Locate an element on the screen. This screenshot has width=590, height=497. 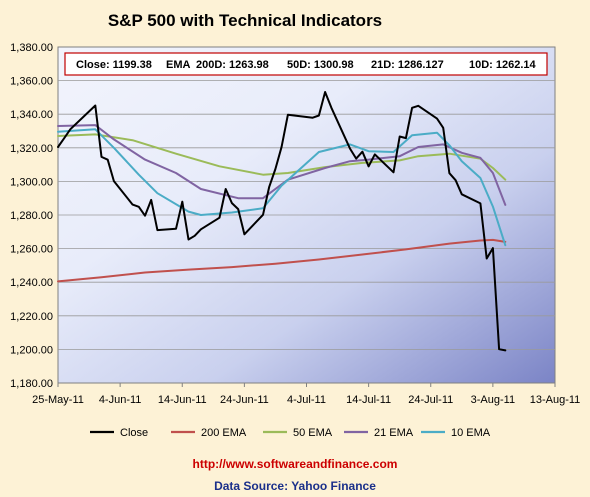
y-tick-label: 1,220.00 is located at coordinates (31, 317).